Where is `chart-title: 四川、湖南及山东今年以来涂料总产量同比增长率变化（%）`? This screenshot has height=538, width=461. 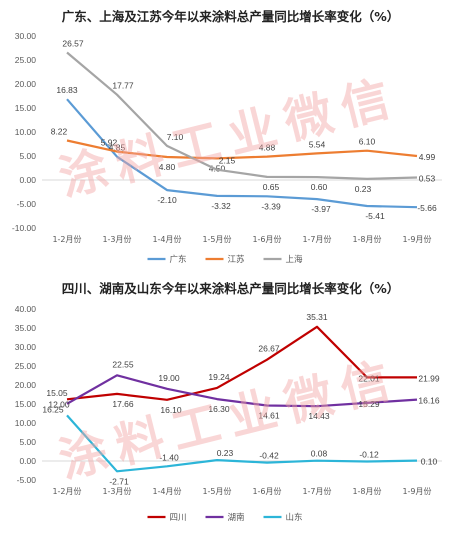
chart-title: 四川、湖南及山东今年以来涂料总产量同比增长率变化（%） is located at coordinates (230, 288).